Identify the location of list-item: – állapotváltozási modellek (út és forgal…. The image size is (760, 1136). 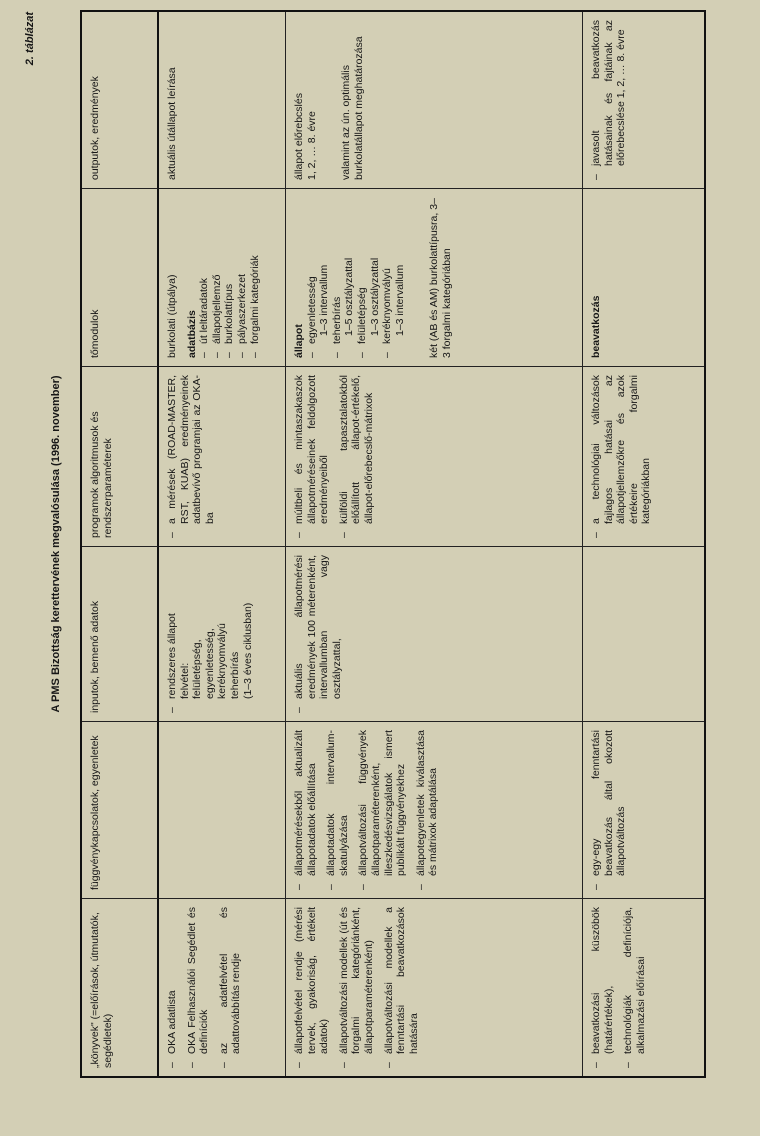
(357, 987).